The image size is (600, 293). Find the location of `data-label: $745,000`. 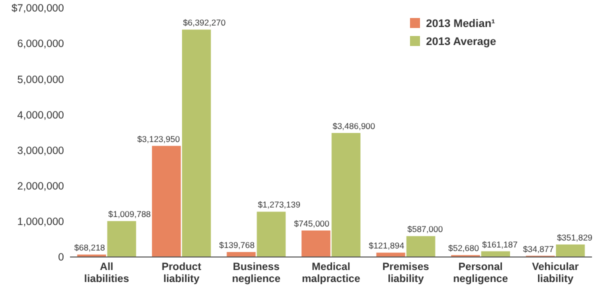

data-label: $745,000 is located at coordinates (312, 223).